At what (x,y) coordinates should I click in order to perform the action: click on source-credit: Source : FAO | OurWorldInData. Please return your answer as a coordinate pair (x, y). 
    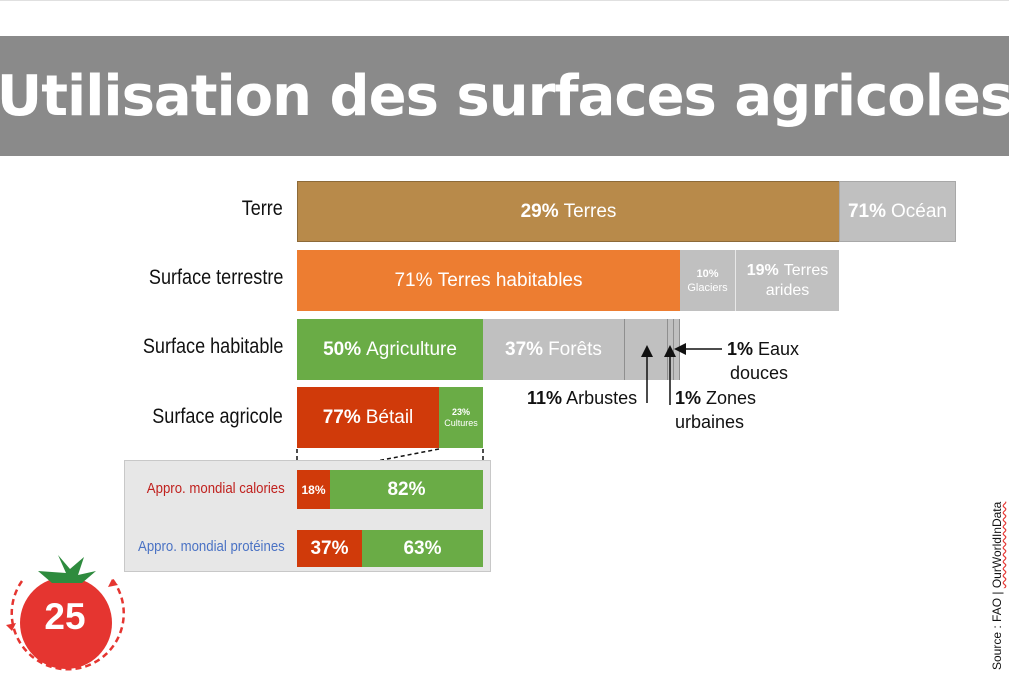
    Looking at the image, I should click on (997, 585).